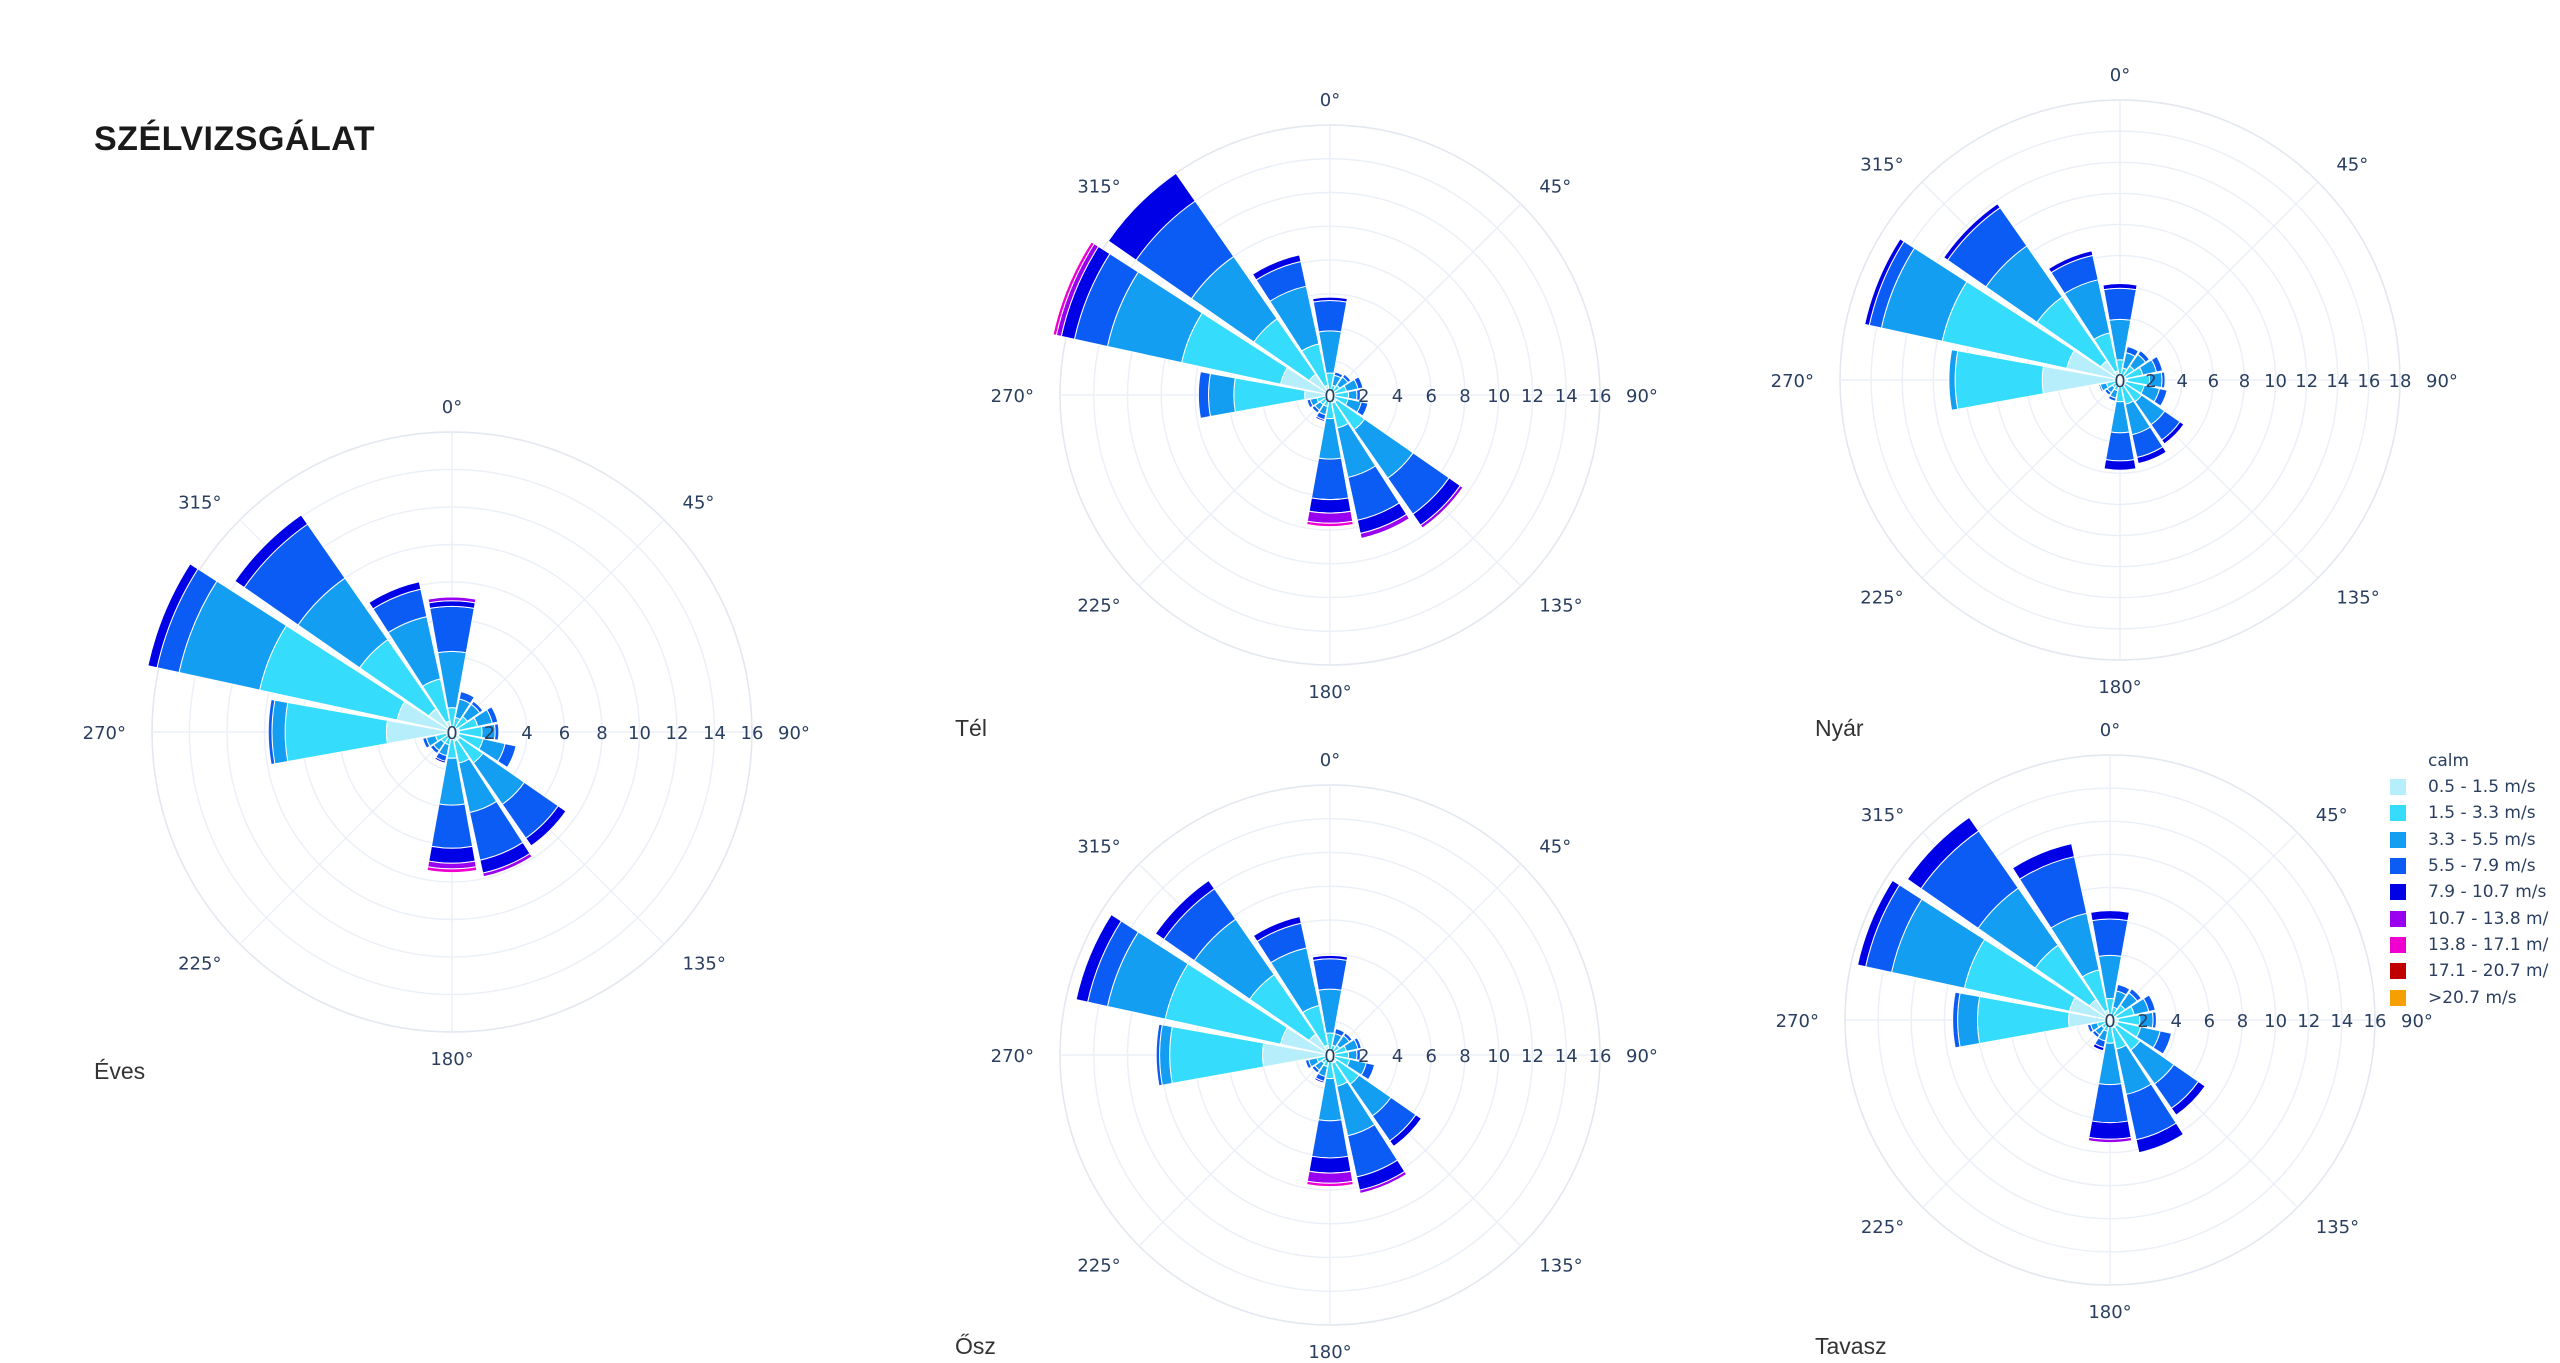 This screenshot has height=1363, width=2560. Describe the element at coordinates (2469, 971) in the screenshot. I see `legend-item: 17.1 - 20.7 m/` at that location.